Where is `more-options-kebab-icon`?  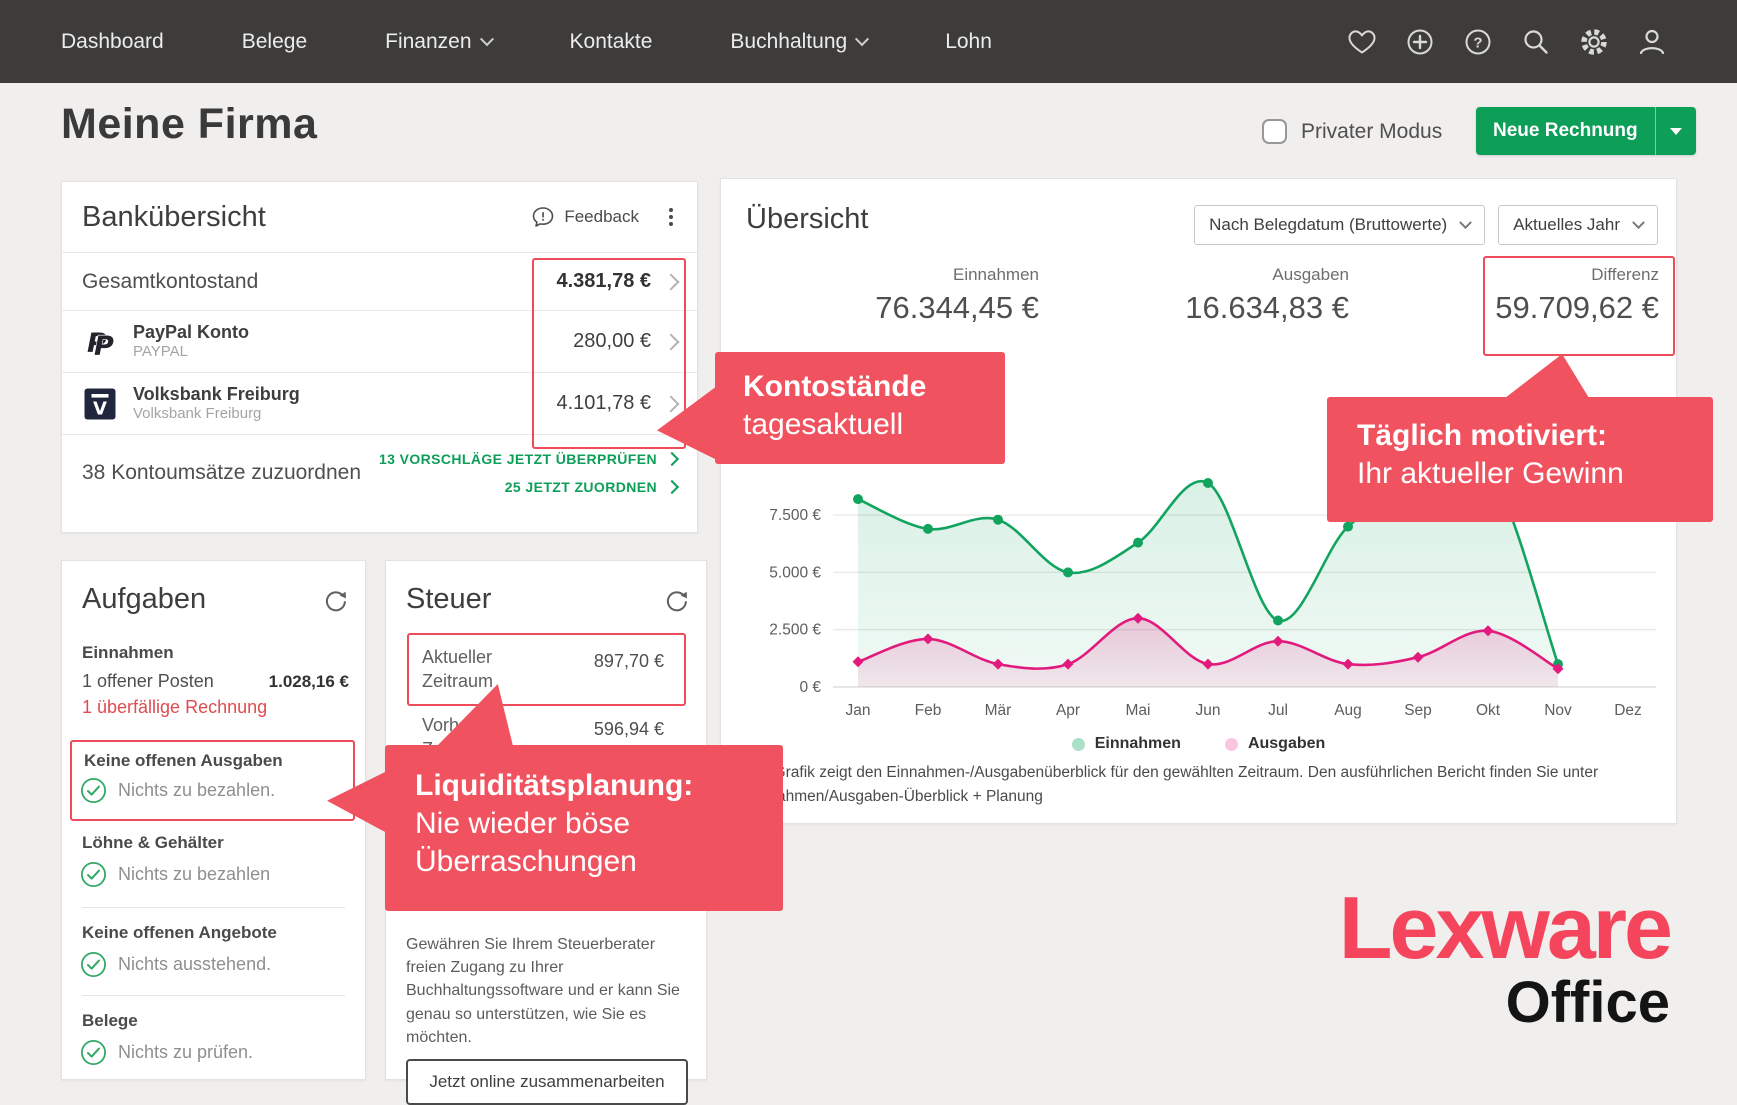
more-options-kebab-icon is located at coordinates (671, 217).